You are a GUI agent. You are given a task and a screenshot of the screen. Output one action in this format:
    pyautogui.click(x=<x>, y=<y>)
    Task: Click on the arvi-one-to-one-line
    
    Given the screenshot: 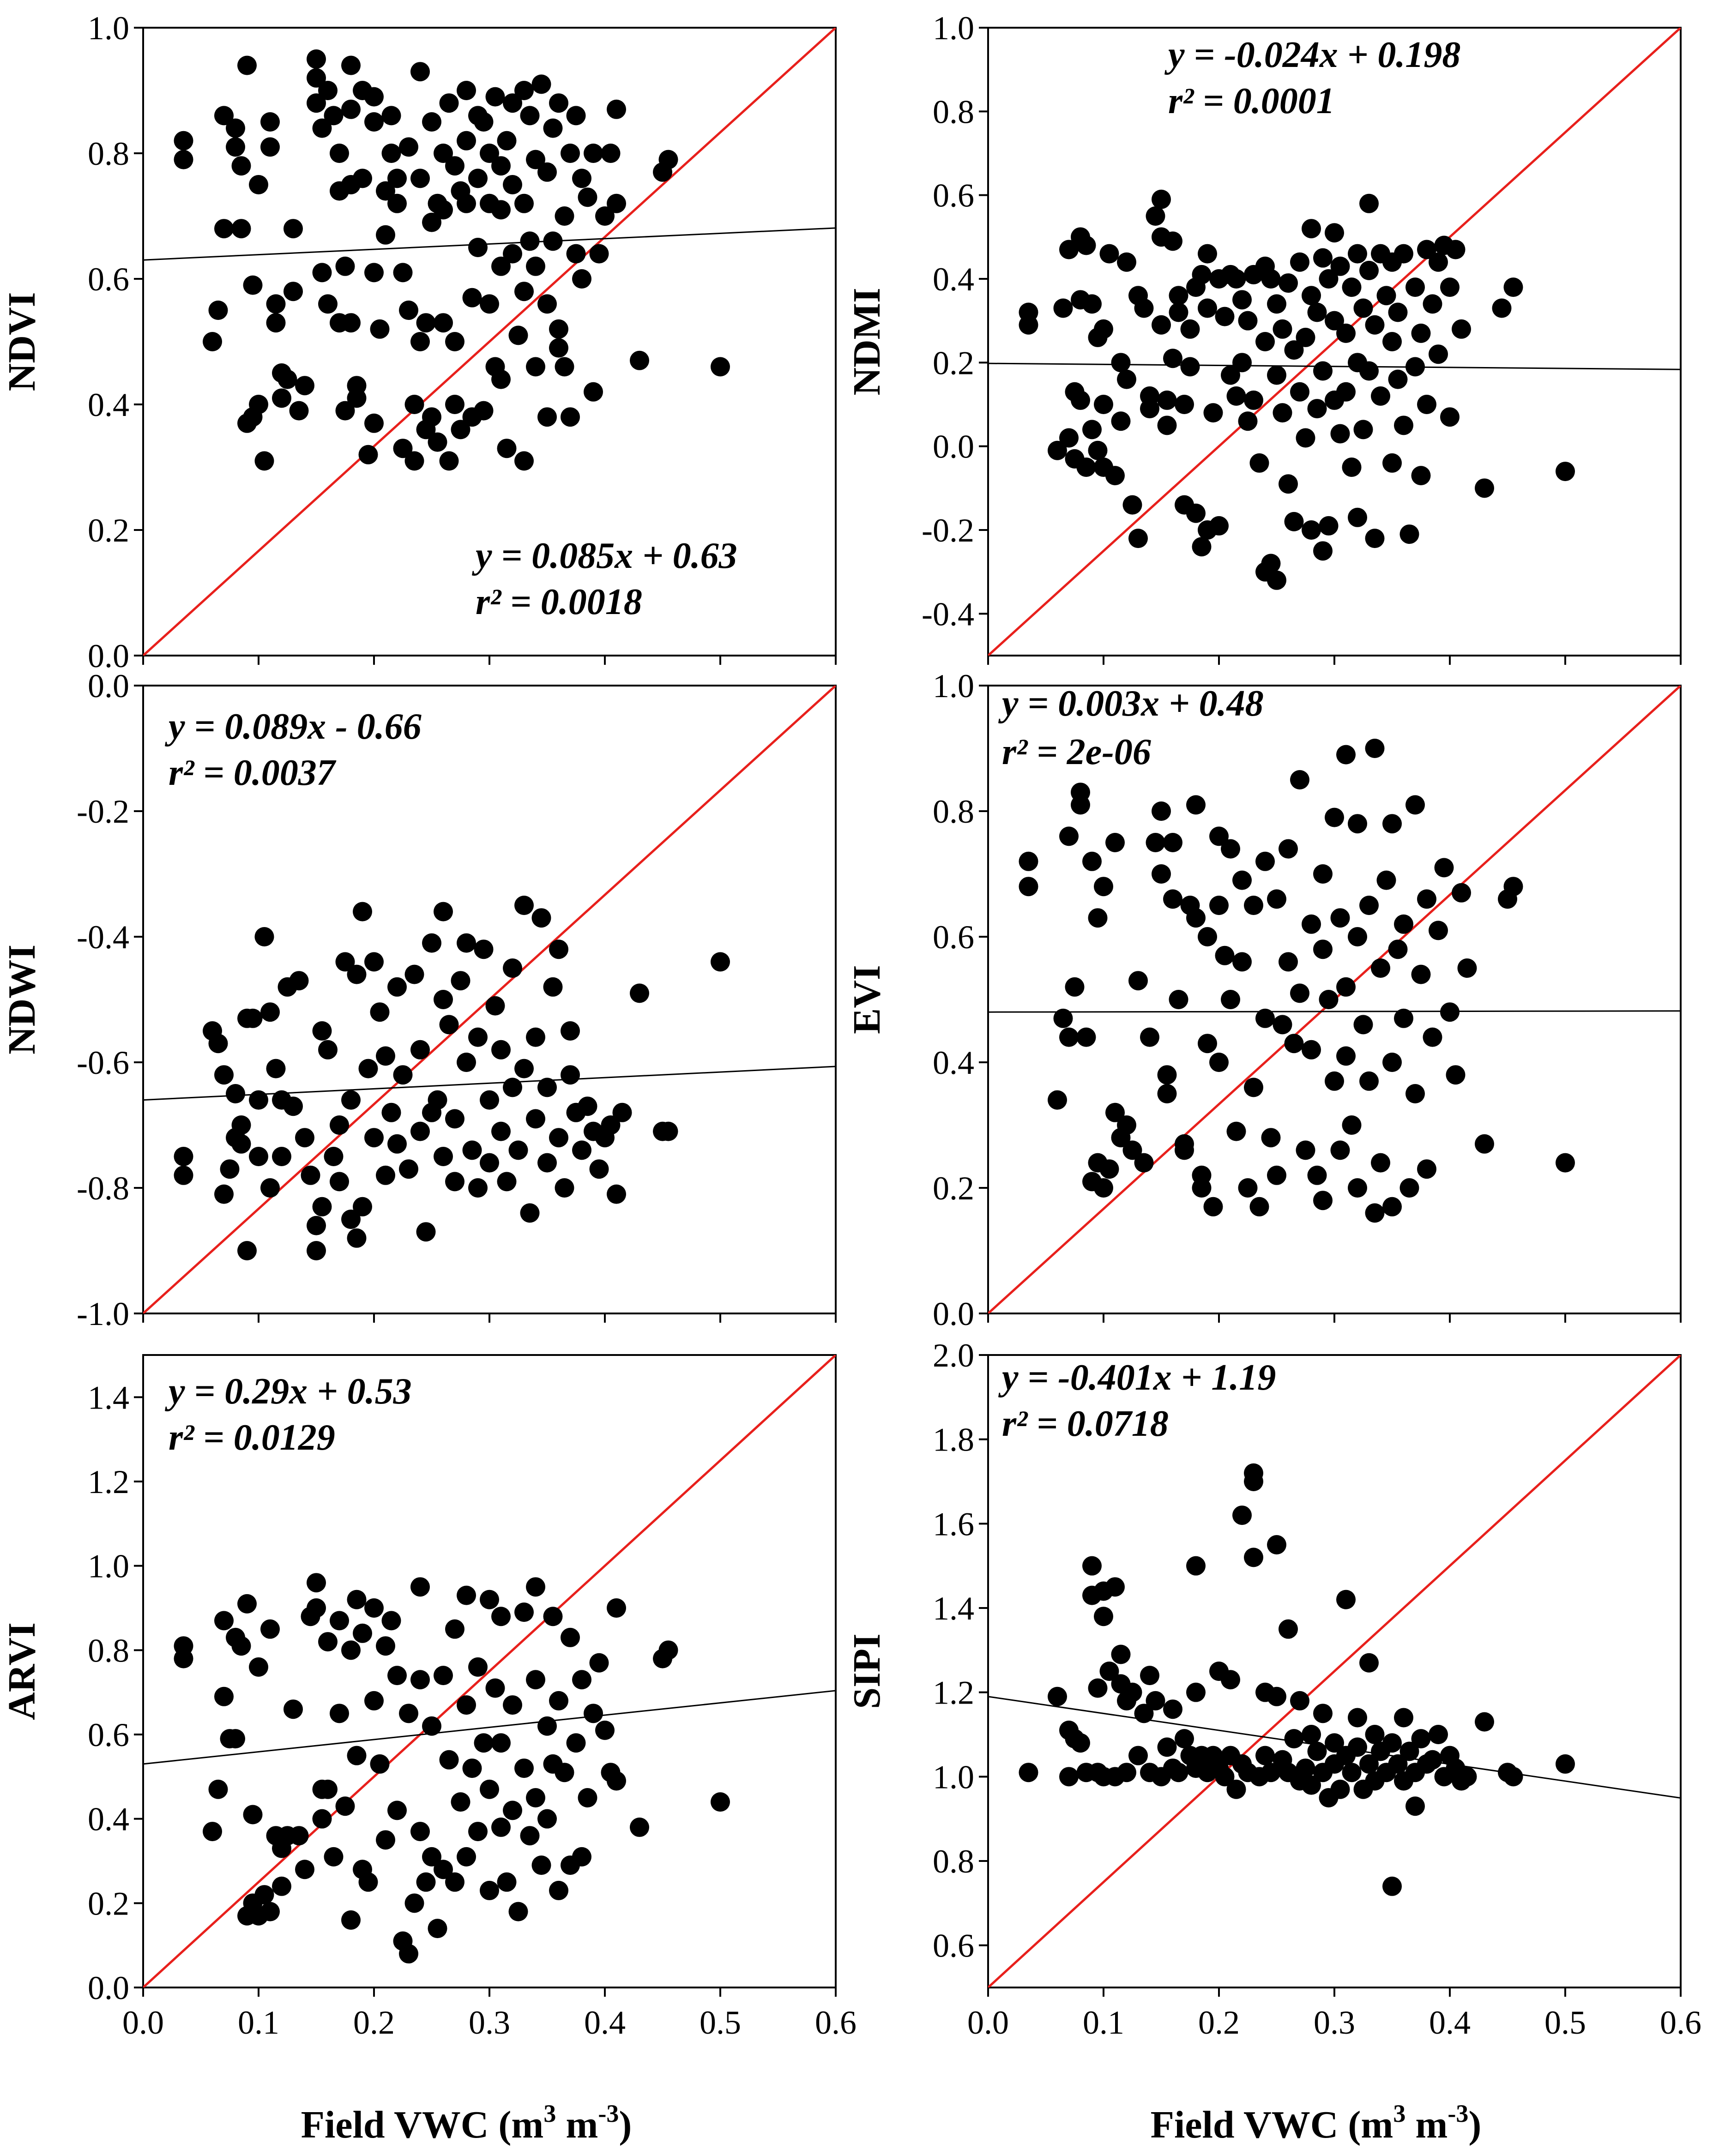 What is the action you would take?
    pyautogui.click(x=489, y=1671)
    